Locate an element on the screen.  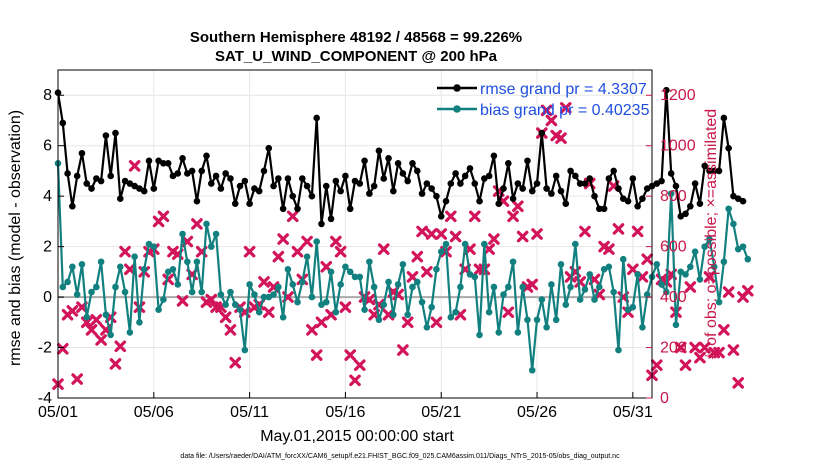
legend-rmse-label: rmse grand pr = 4.3307 is located at coordinates (563, 89).